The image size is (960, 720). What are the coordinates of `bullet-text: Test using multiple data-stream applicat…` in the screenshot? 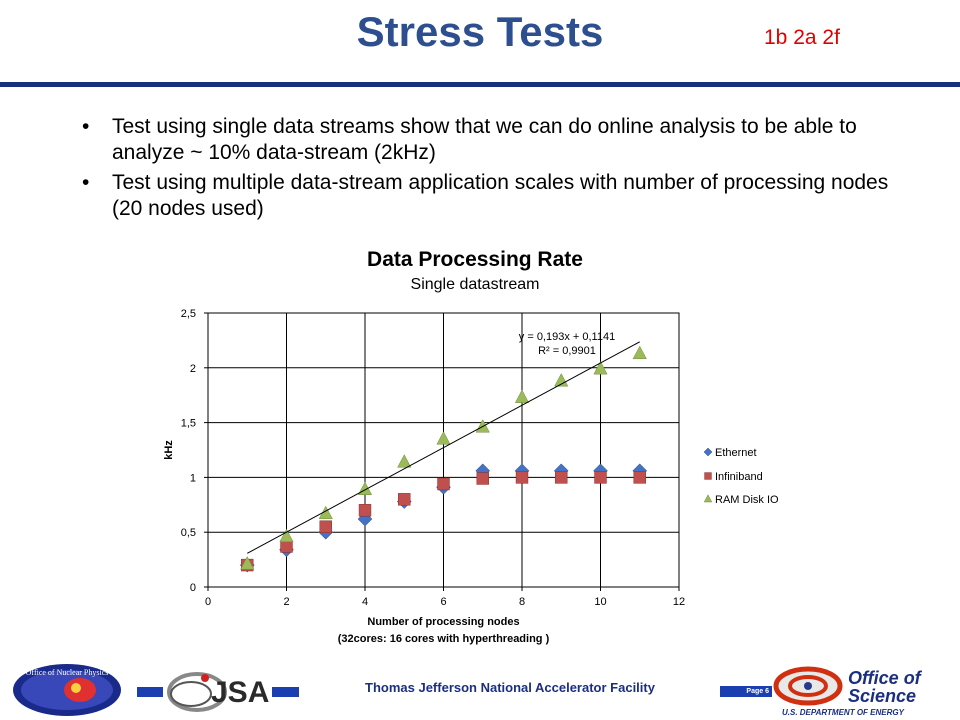 It's located at (500, 195).